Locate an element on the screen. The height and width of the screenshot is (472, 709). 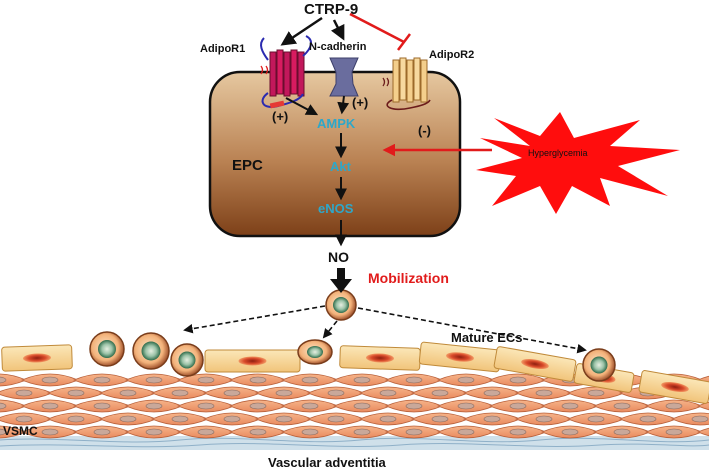
mobilization-label: Mobilization is located at coordinates (408, 278).